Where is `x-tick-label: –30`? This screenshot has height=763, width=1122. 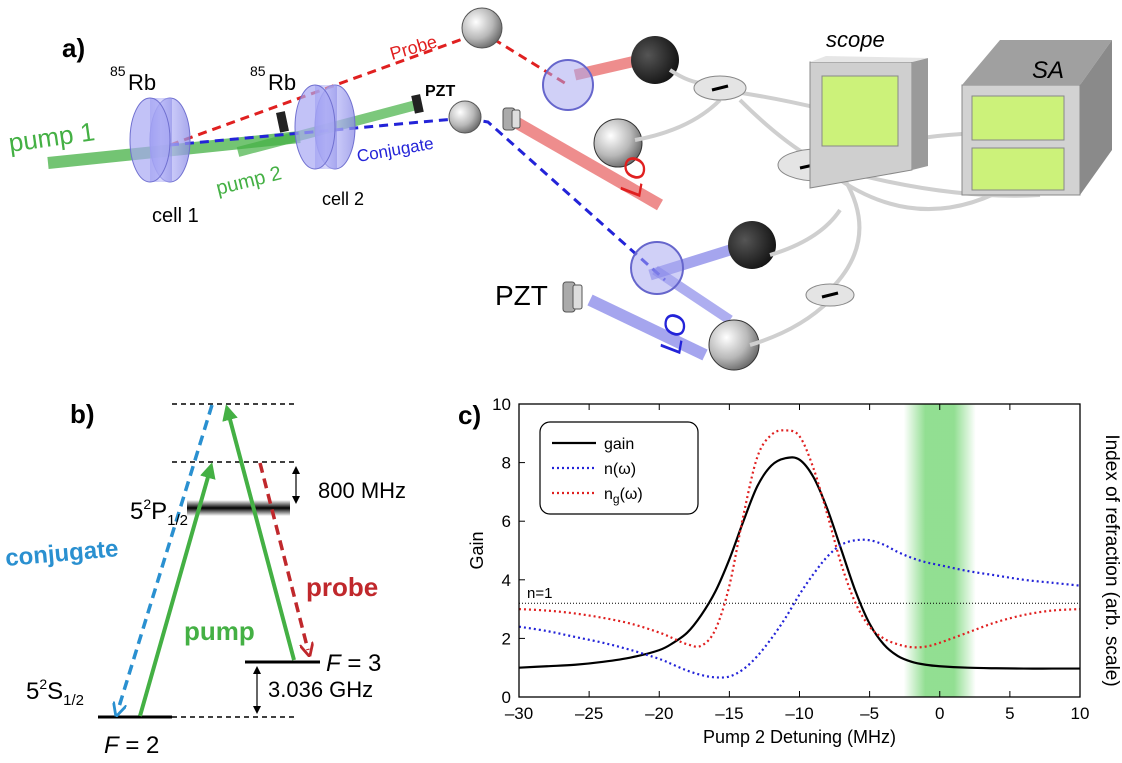
x-tick-label: –30 is located at coordinates (519, 713).